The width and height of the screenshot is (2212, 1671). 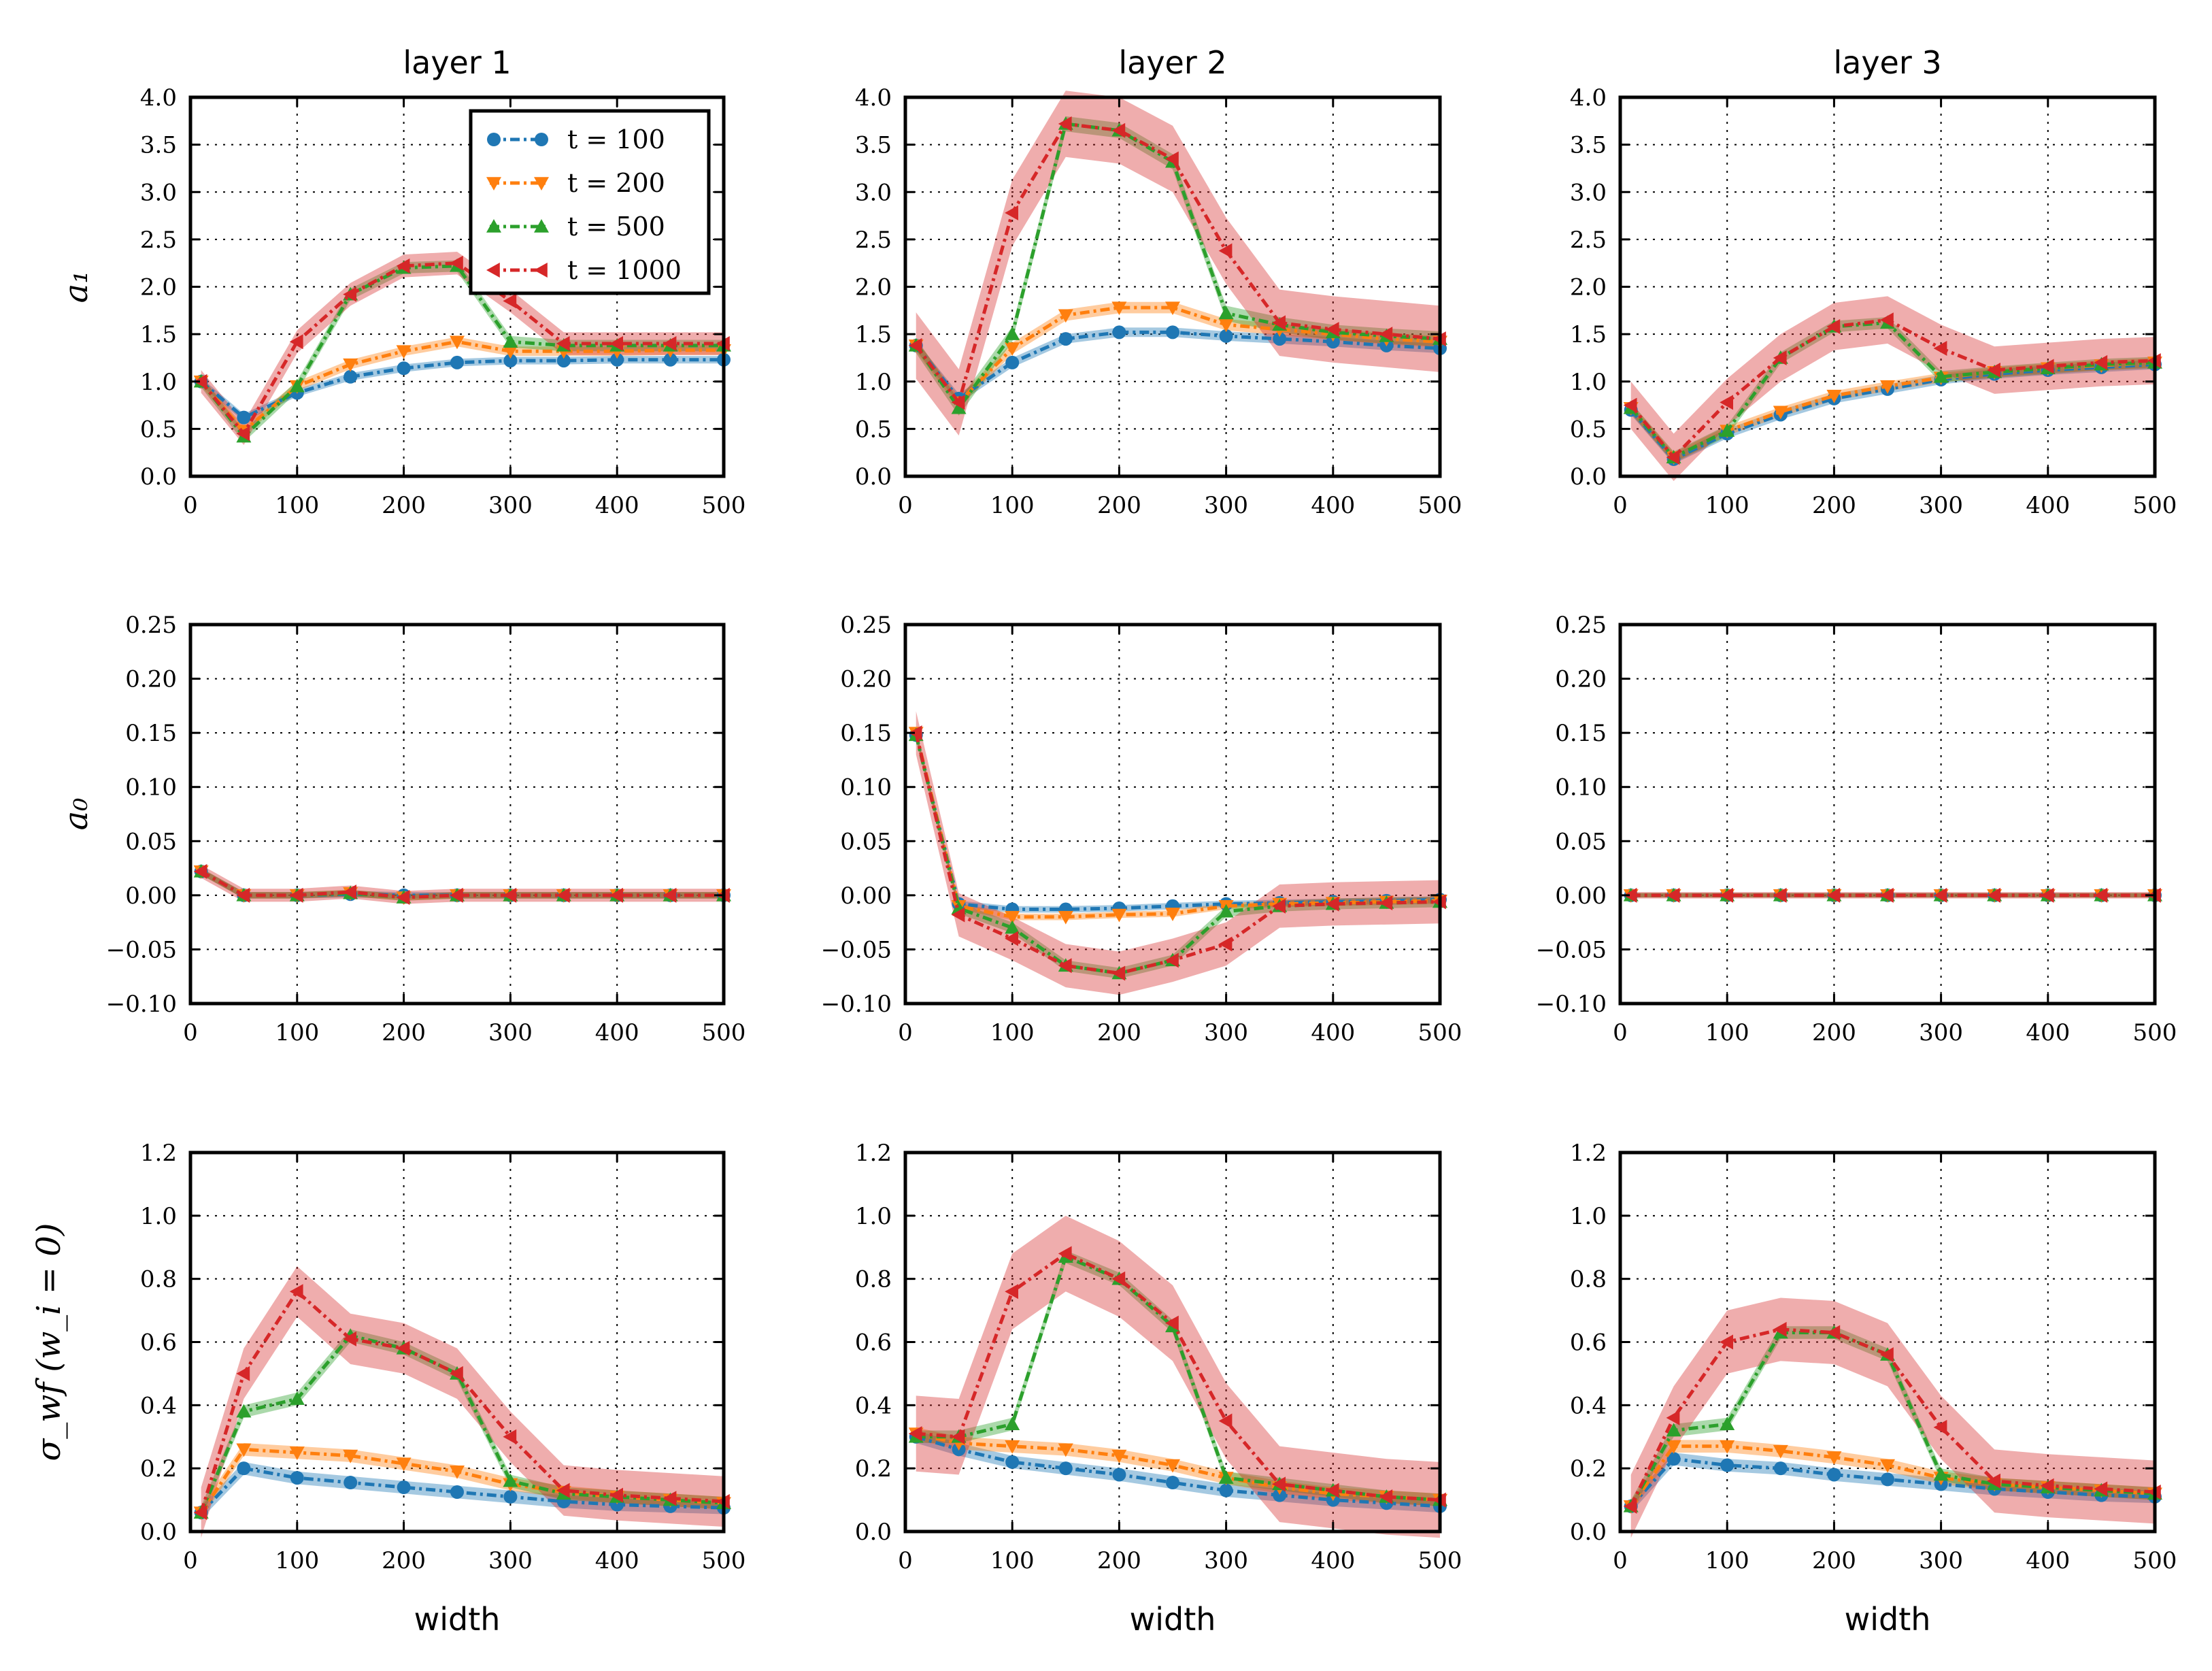 What do you see at coordinates (1572, 950) in the screenshot?
I see `y-tick-label: −0.05` at bounding box center [1572, 950].